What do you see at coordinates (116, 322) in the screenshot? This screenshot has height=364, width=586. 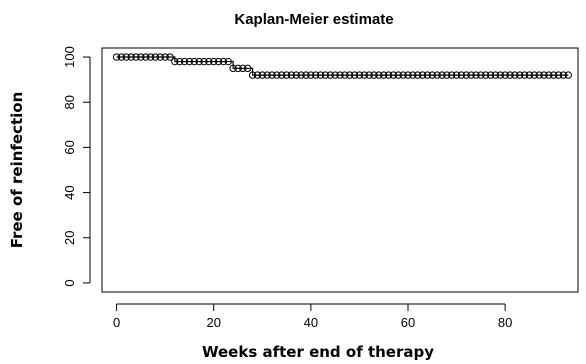 I see `x-tick-label: 0` at bounding box center [116, 322].